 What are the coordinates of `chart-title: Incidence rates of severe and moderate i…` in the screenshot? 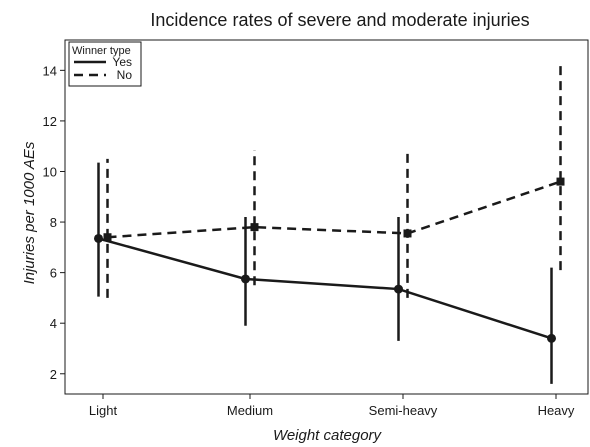 It's located at (340, 20).